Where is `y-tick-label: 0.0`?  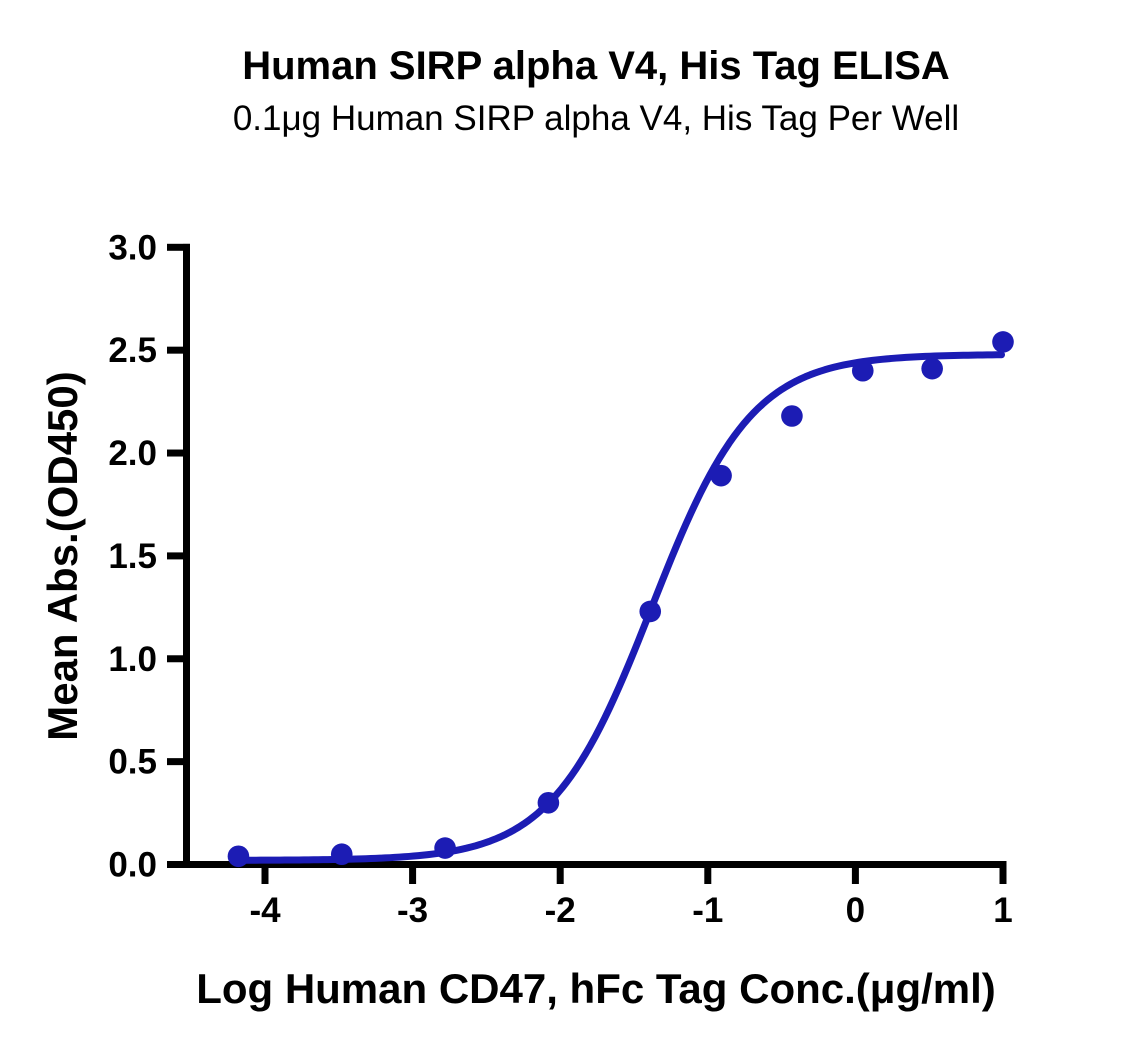 y-tick-label: 0.0 is located at coordinates (132, 865).